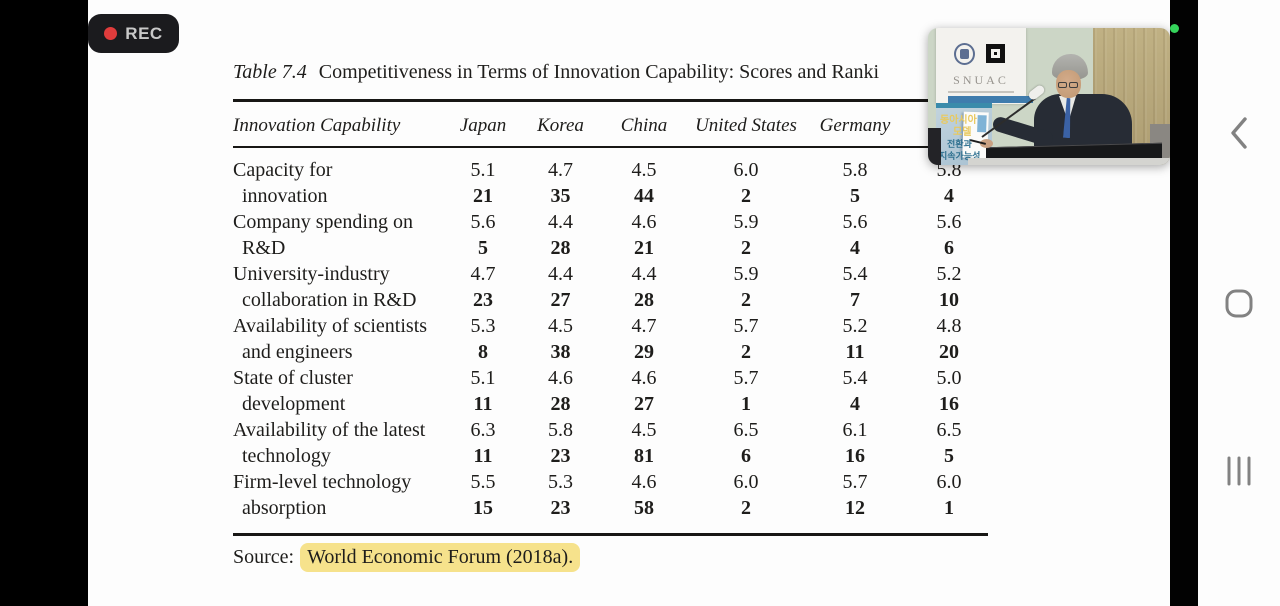 The height and width of the screenshot is (606, 1280). What do you see at coordinates (483, 170) in the screenshot?
I see `score-cell: 5.1` at bounding box center [483, 170].